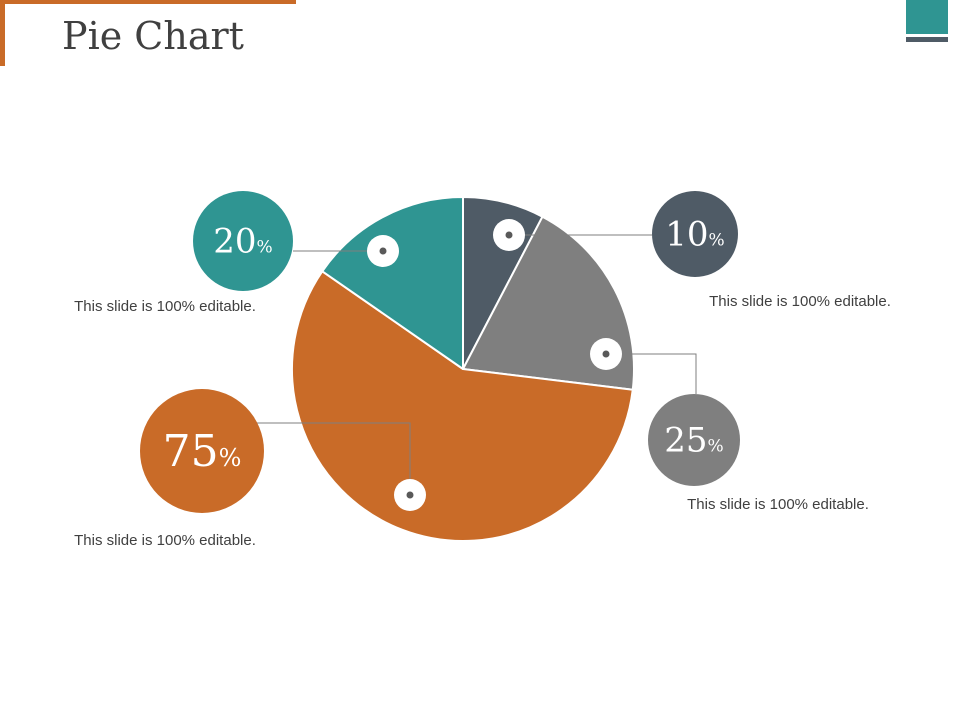 The width and height of the screenshot is (960, 720). I want to click on corner-decor-block, so click(927, 17).